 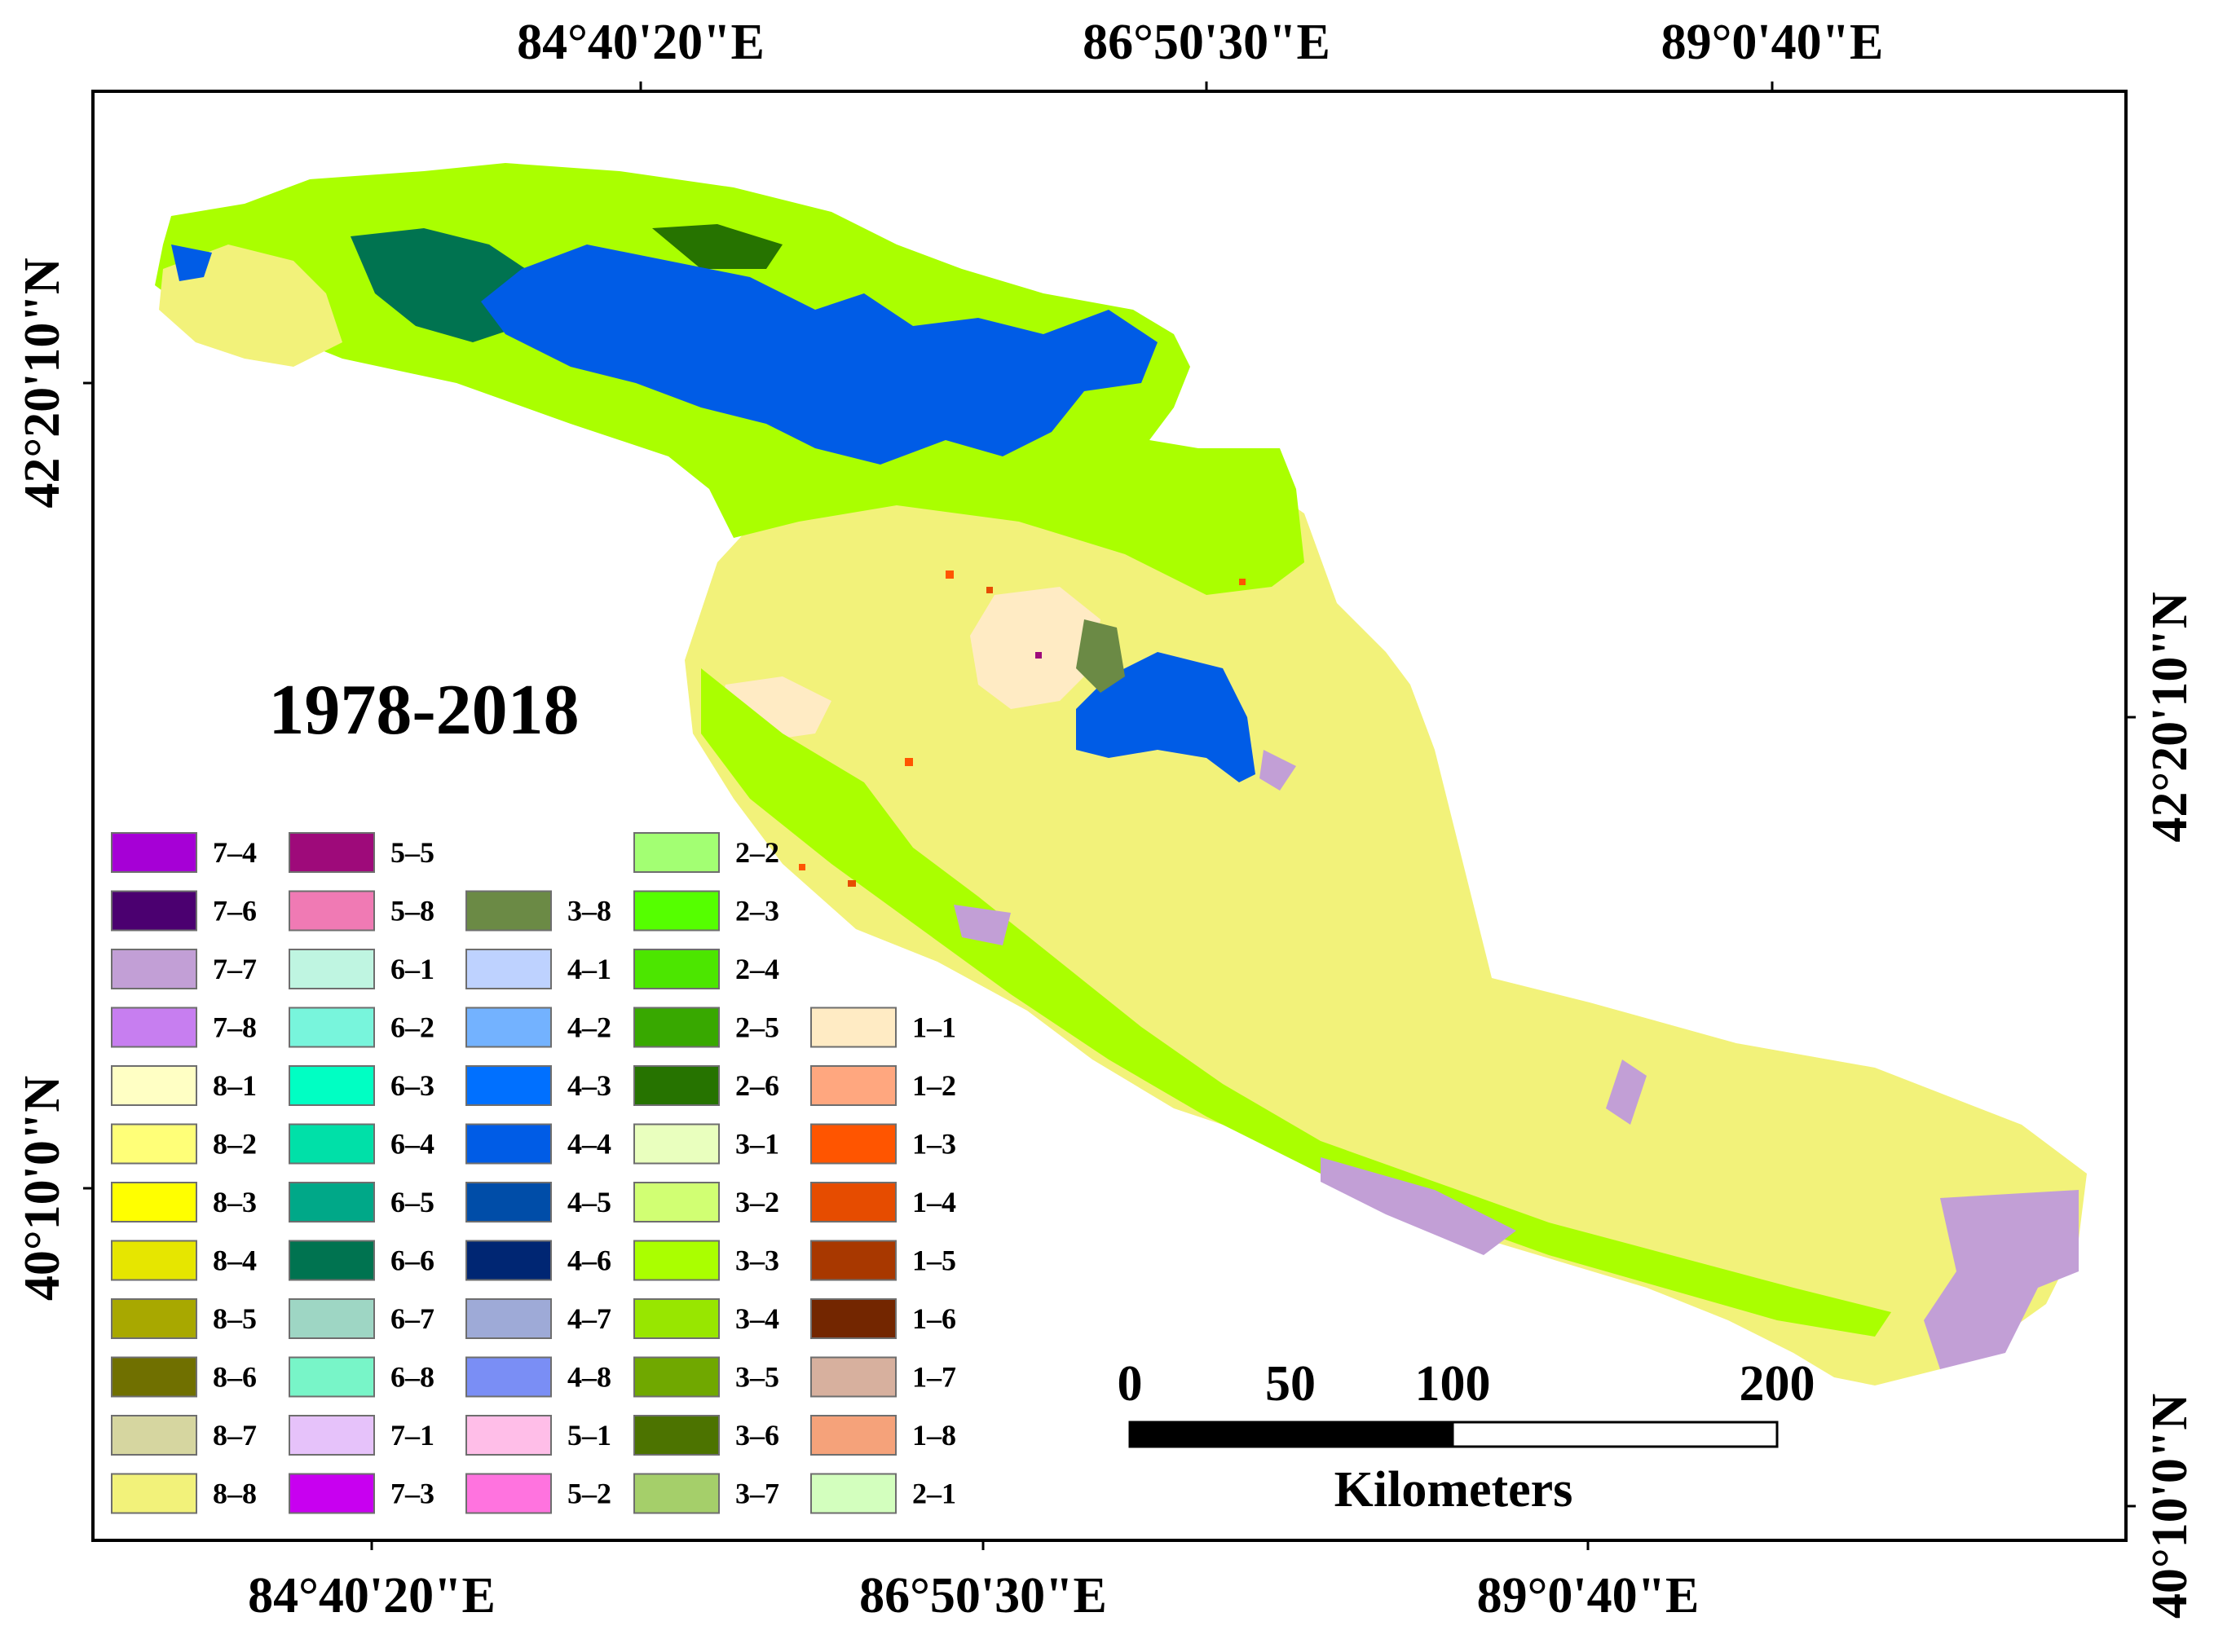 What do you see at coordinates (2170, 717) in the screenshot?
I see `right-tick-label: 42°20'10"N` at bounding box center [2170, 717].